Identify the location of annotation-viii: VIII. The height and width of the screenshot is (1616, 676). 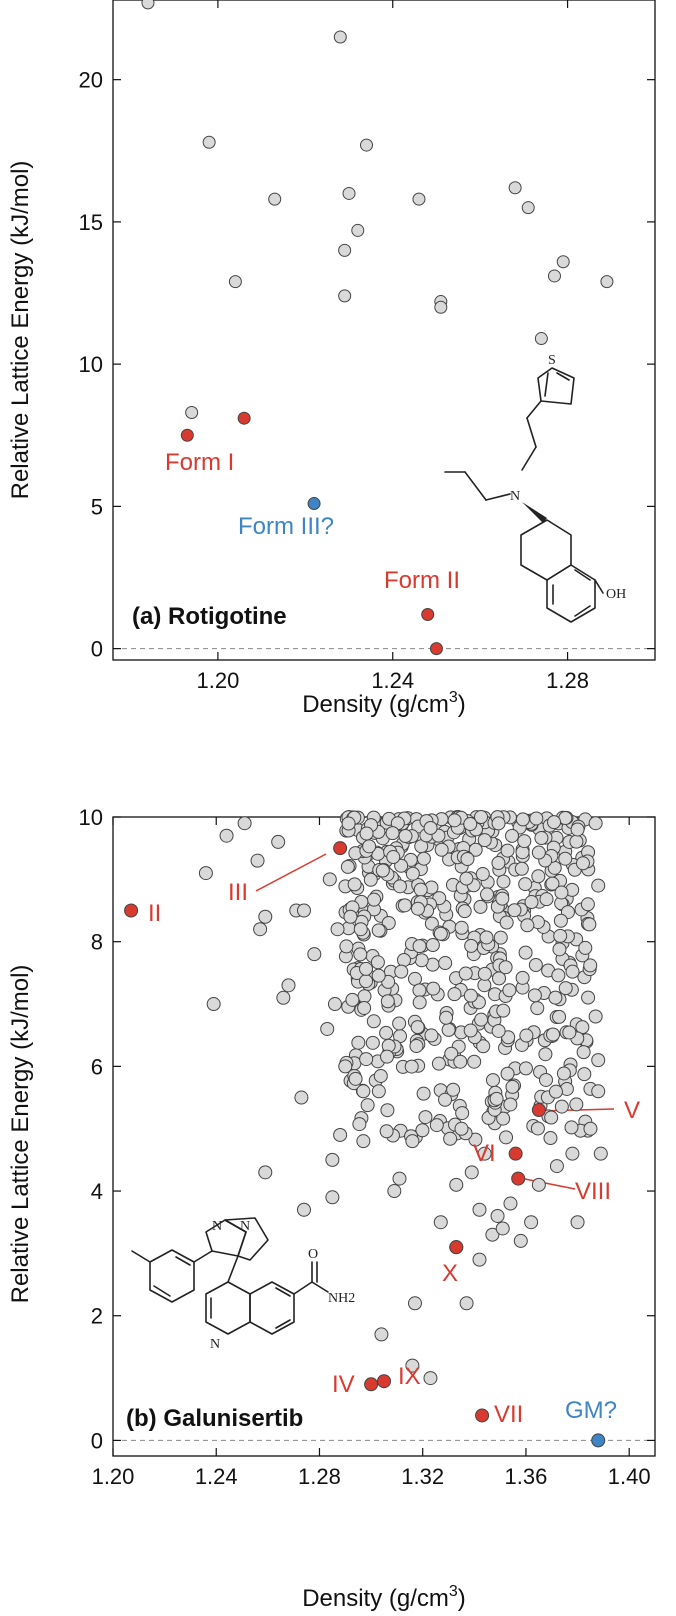
(593, 1191).